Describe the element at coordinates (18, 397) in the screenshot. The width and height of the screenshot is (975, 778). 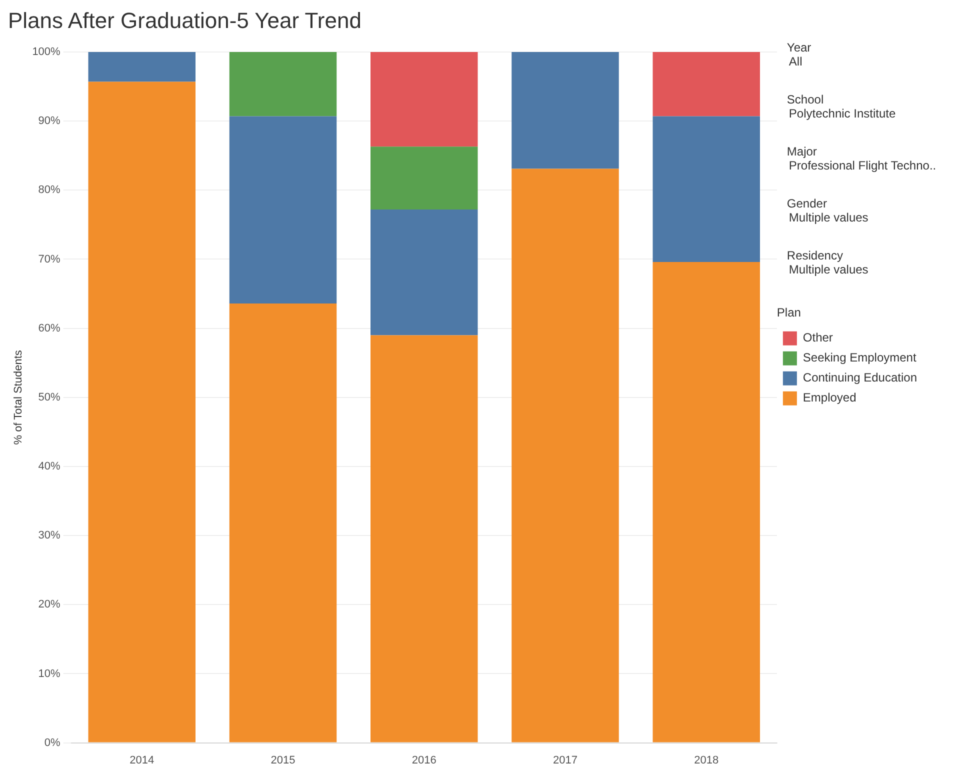
I see `y-axis-title: % of Total Students` at that location.